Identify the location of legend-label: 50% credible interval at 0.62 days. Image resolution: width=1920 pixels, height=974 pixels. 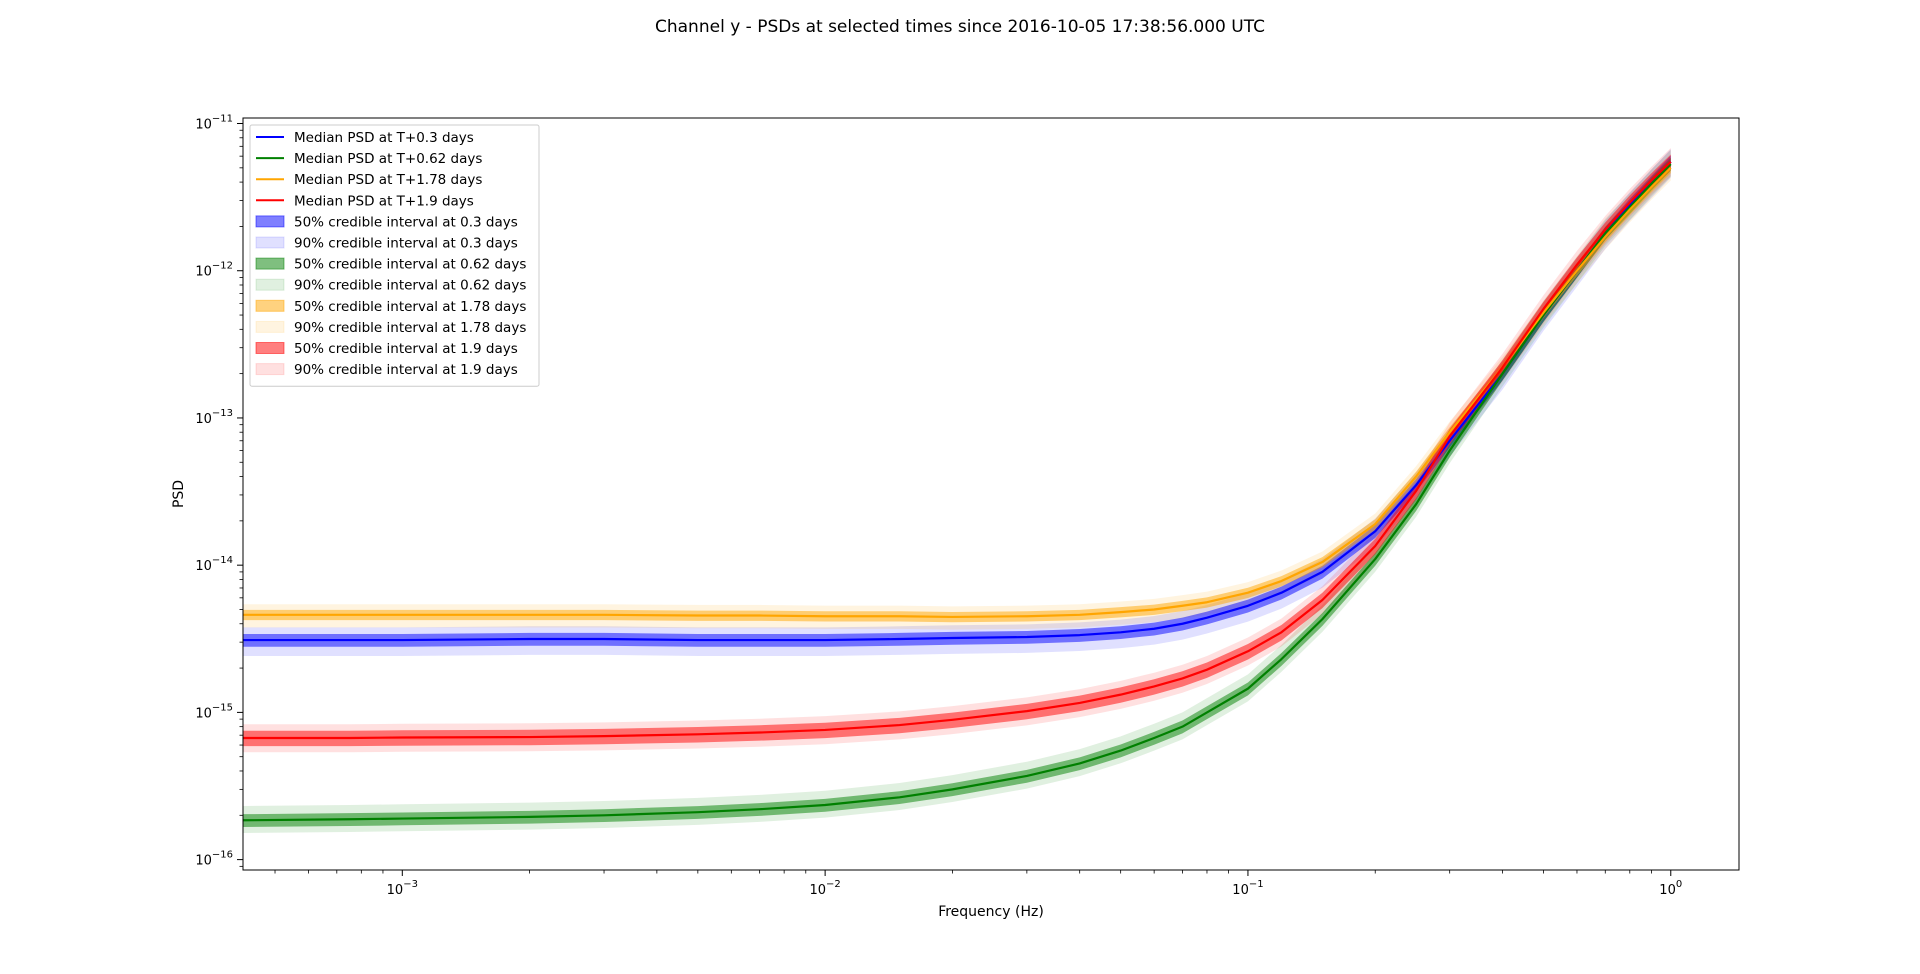
(410, 265).